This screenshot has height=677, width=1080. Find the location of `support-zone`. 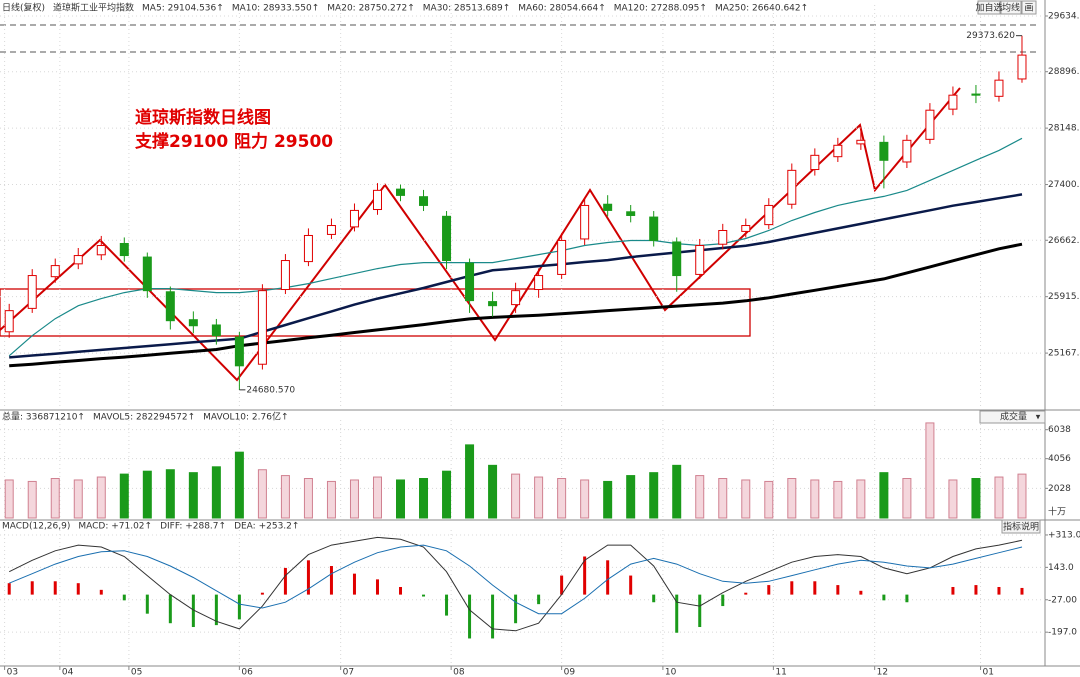

support-zone is located at coordinates (375, 312).